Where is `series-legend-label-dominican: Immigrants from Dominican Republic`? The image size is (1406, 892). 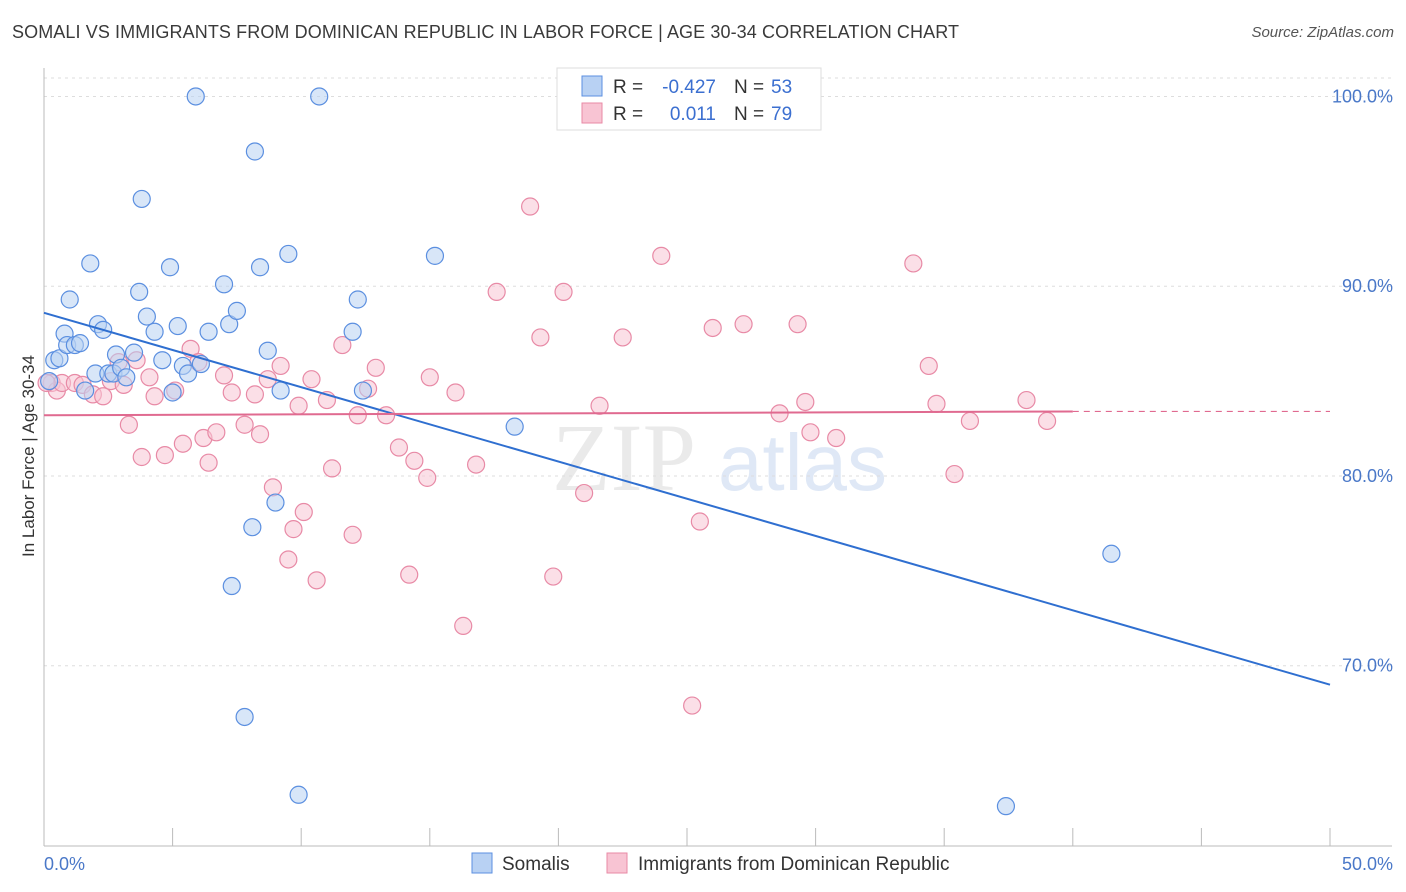 series-legend-label-dominican: Immigrants from Dominican Republic is located at coordinates (794, 864).